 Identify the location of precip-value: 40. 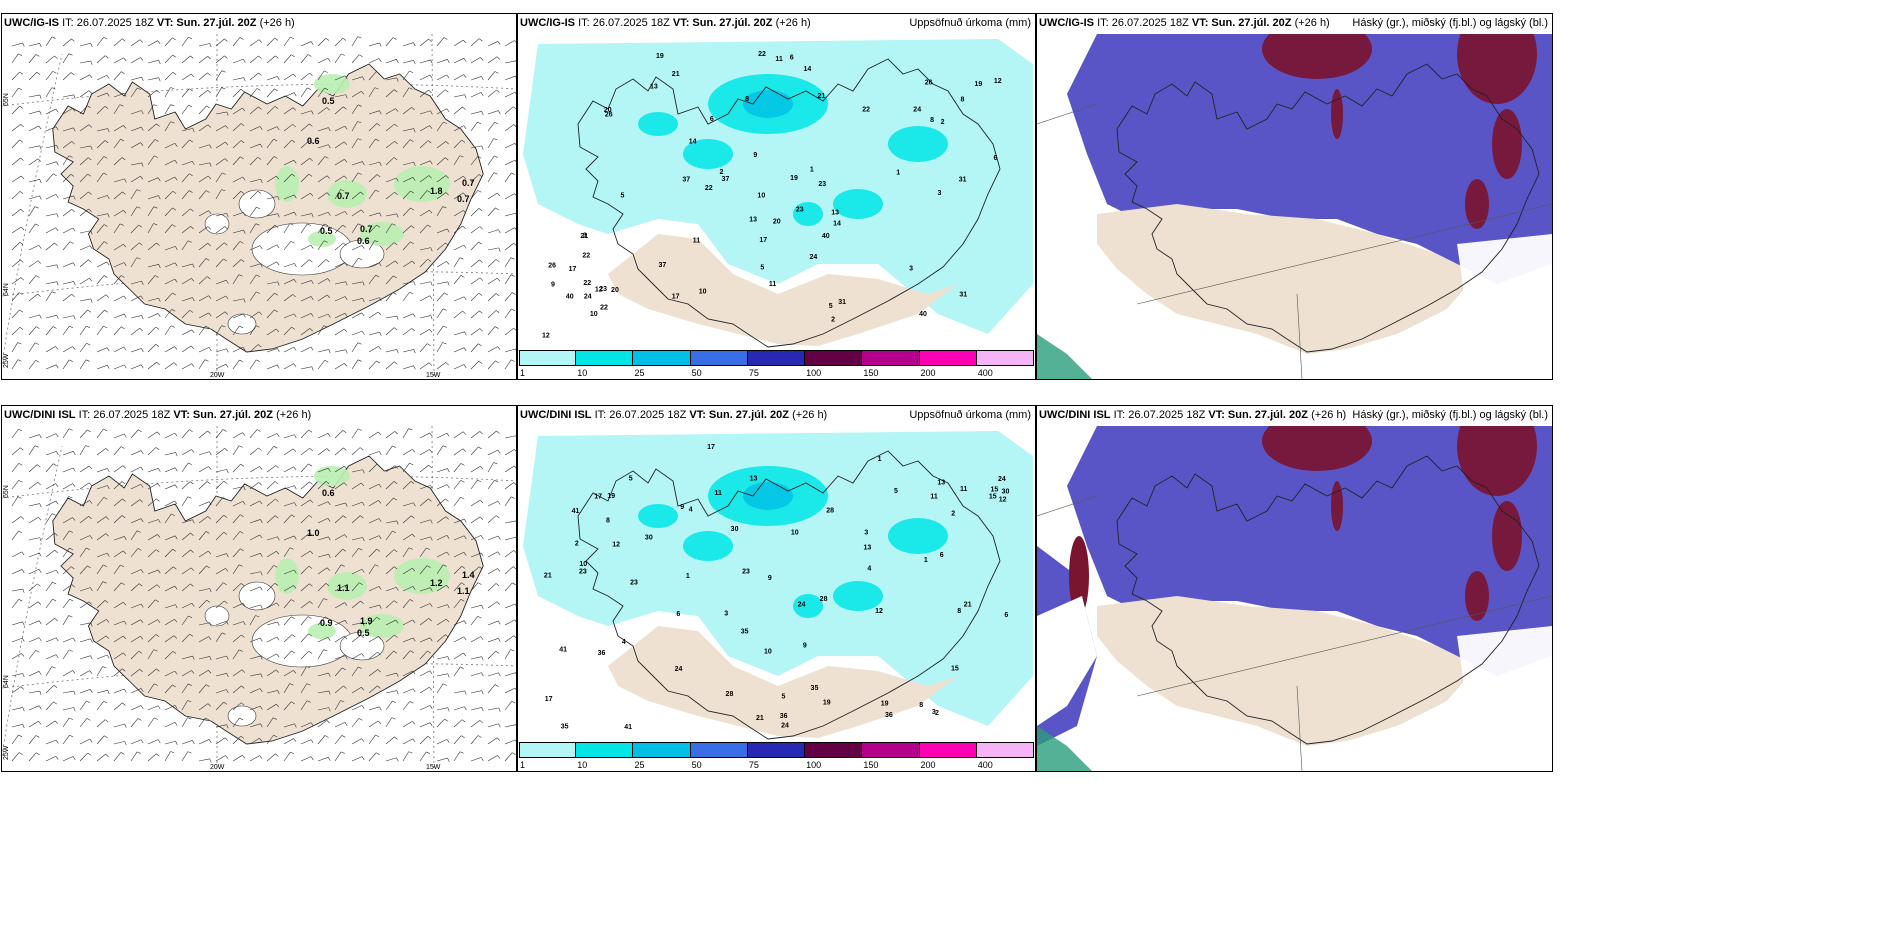
(826, 236).